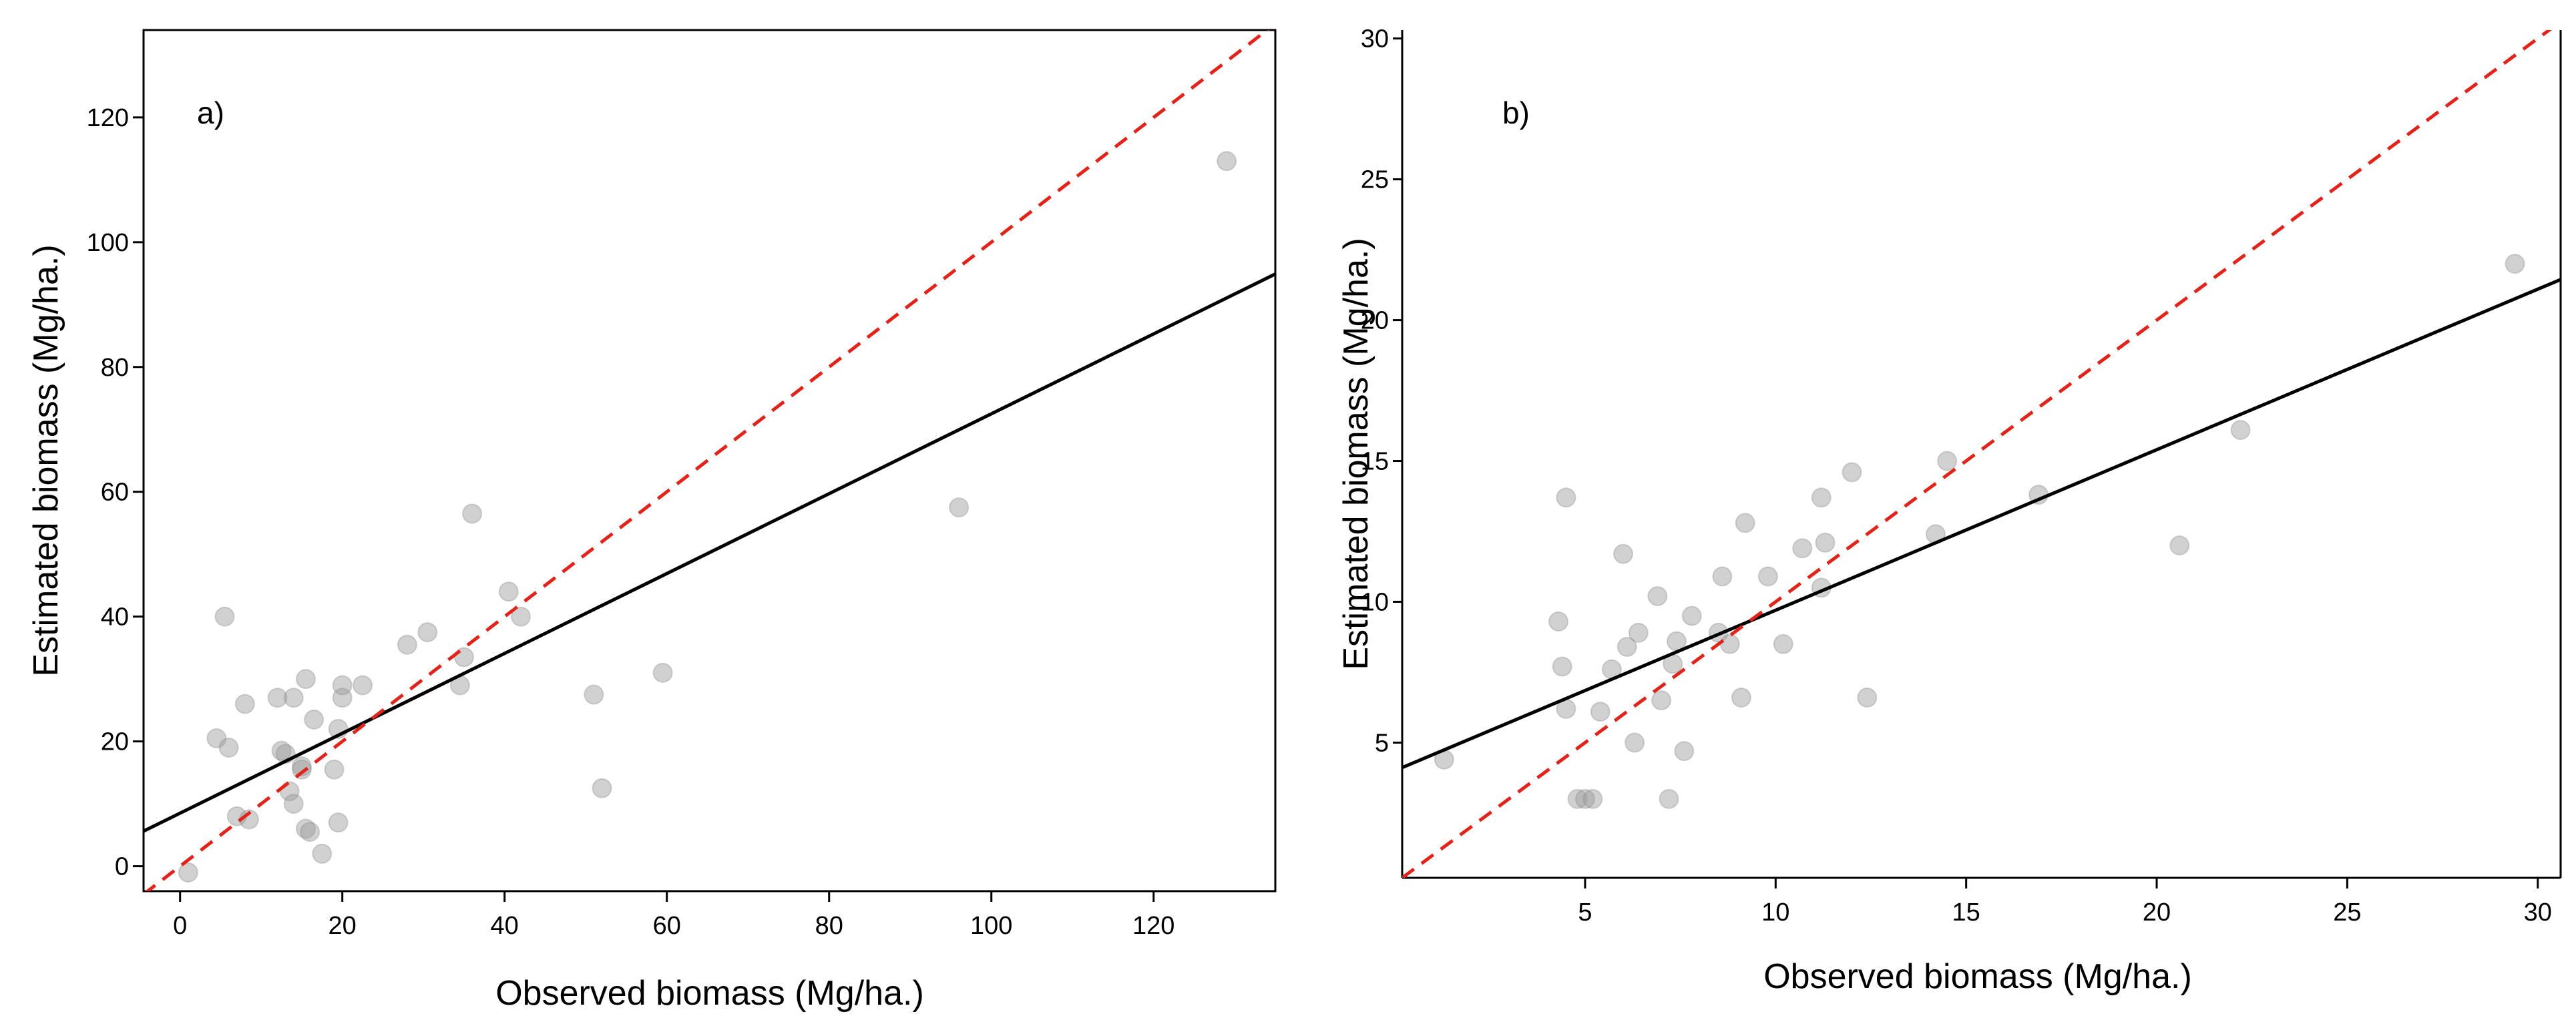  I want to click on x-tick-label-b: 25, so click(2347, 913).